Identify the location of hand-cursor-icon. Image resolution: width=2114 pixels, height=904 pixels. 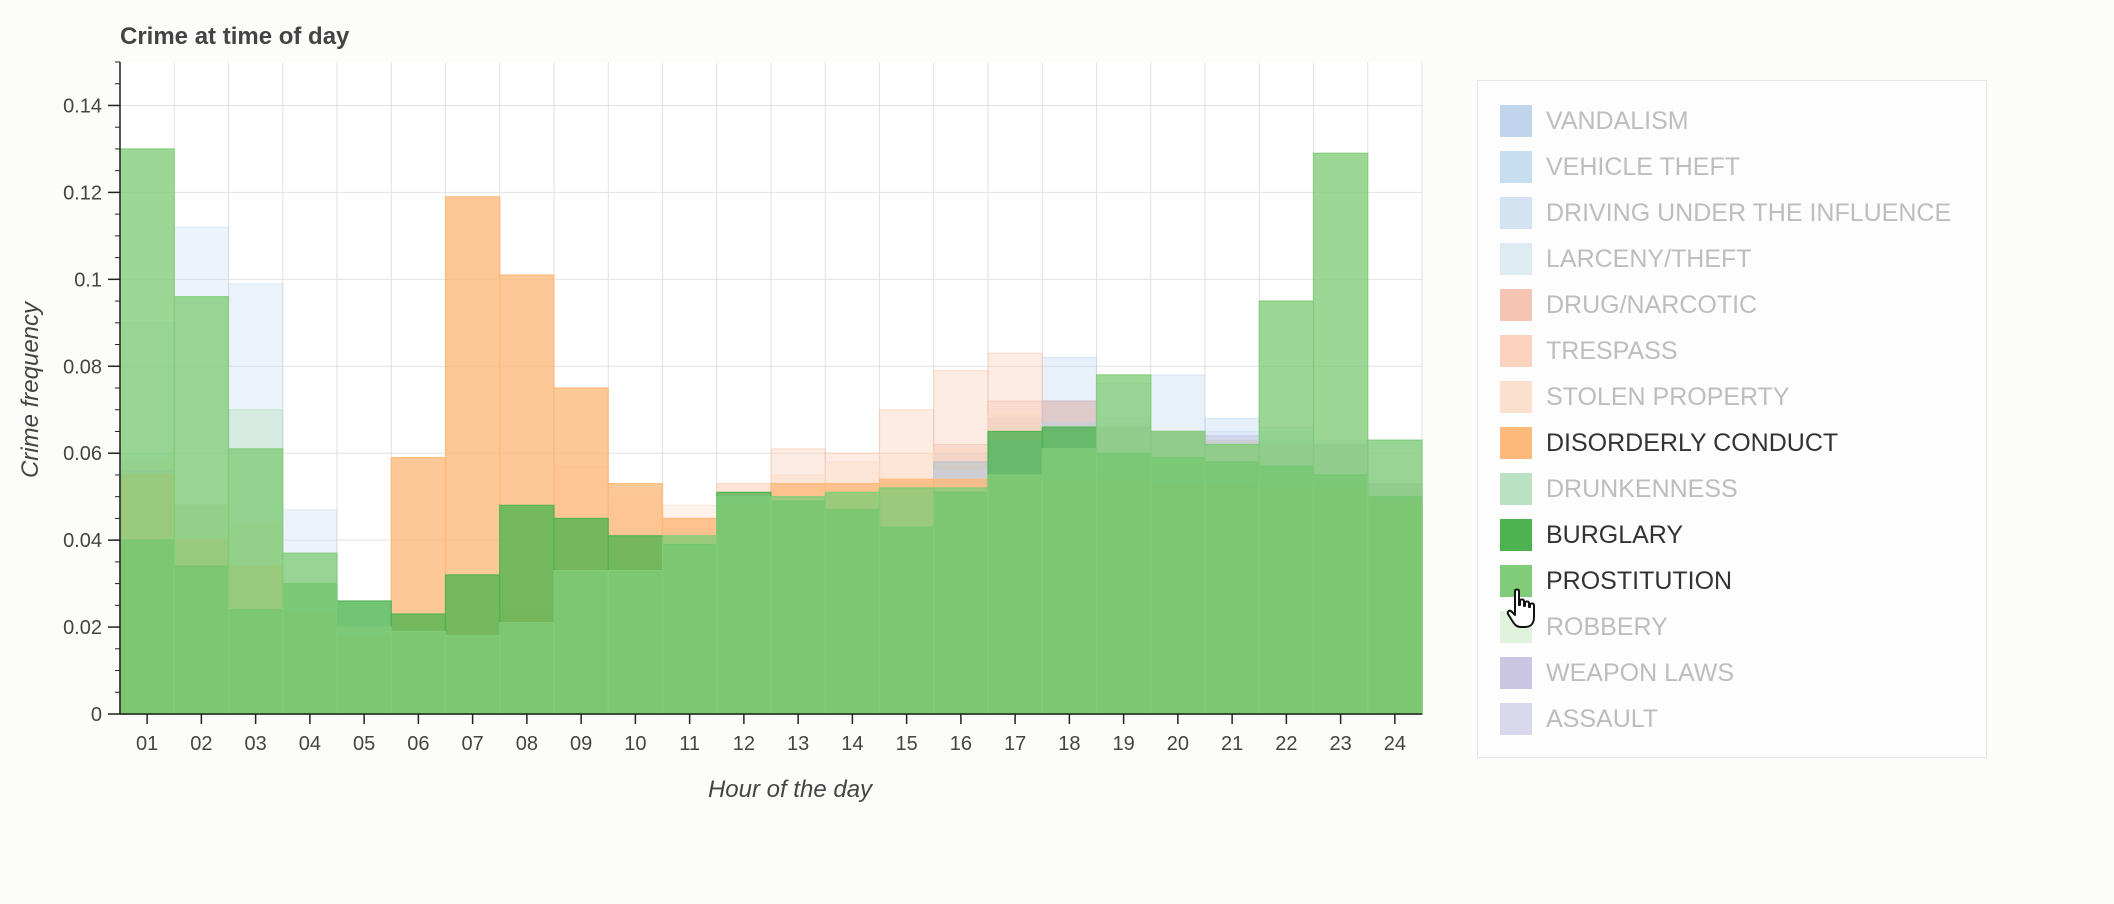
(1520, 608).